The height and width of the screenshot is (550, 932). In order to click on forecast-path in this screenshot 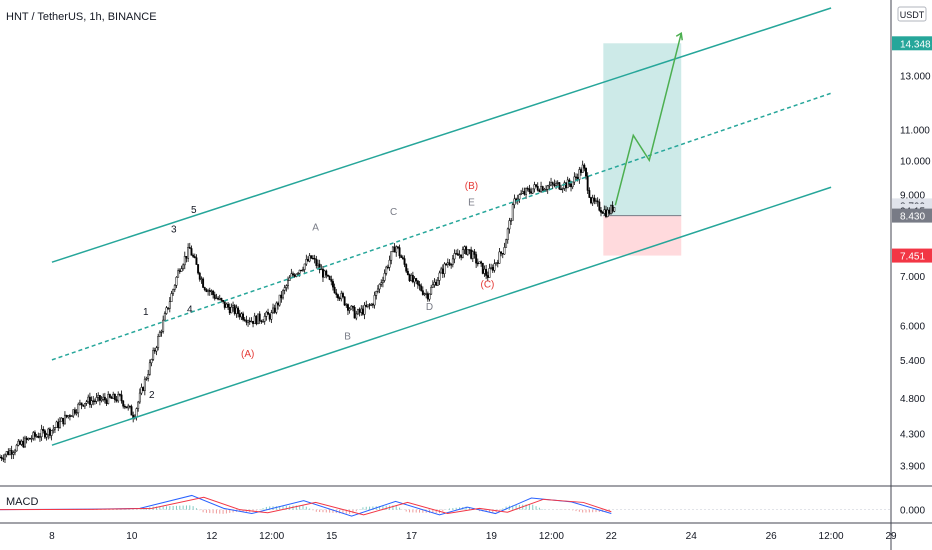, I will do `click(648, 119)`.